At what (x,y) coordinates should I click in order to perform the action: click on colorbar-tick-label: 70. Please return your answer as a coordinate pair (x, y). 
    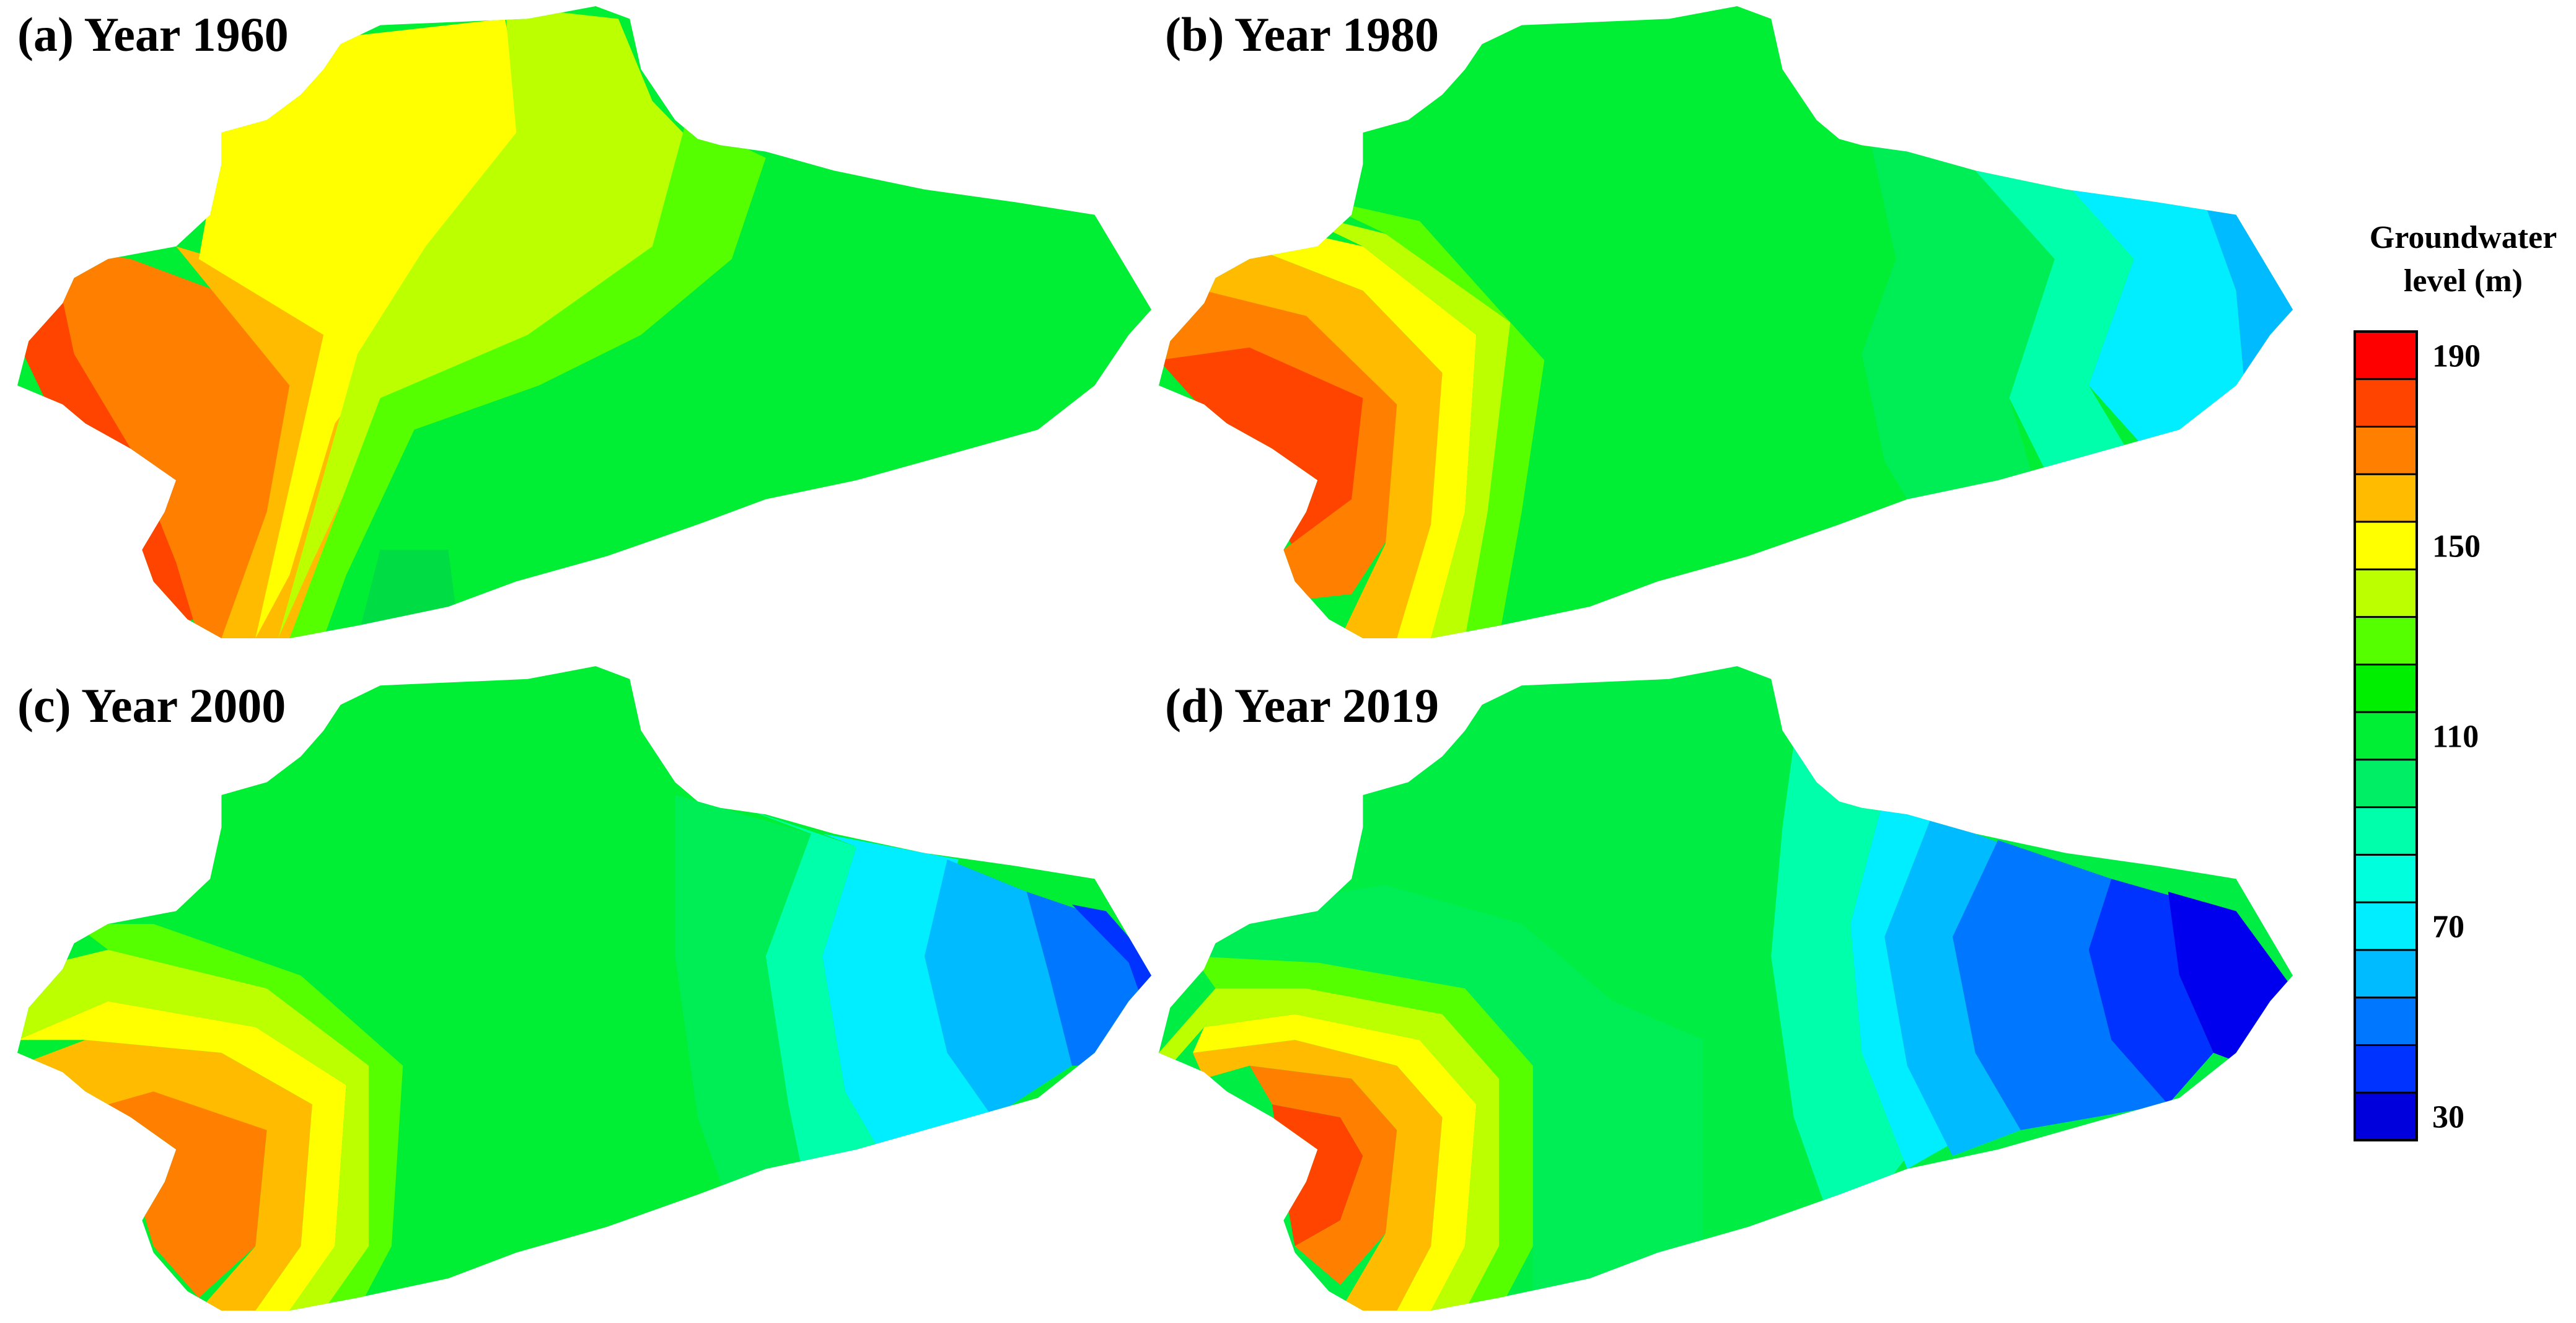
    Looking at the image, I should click on (2448, 927).